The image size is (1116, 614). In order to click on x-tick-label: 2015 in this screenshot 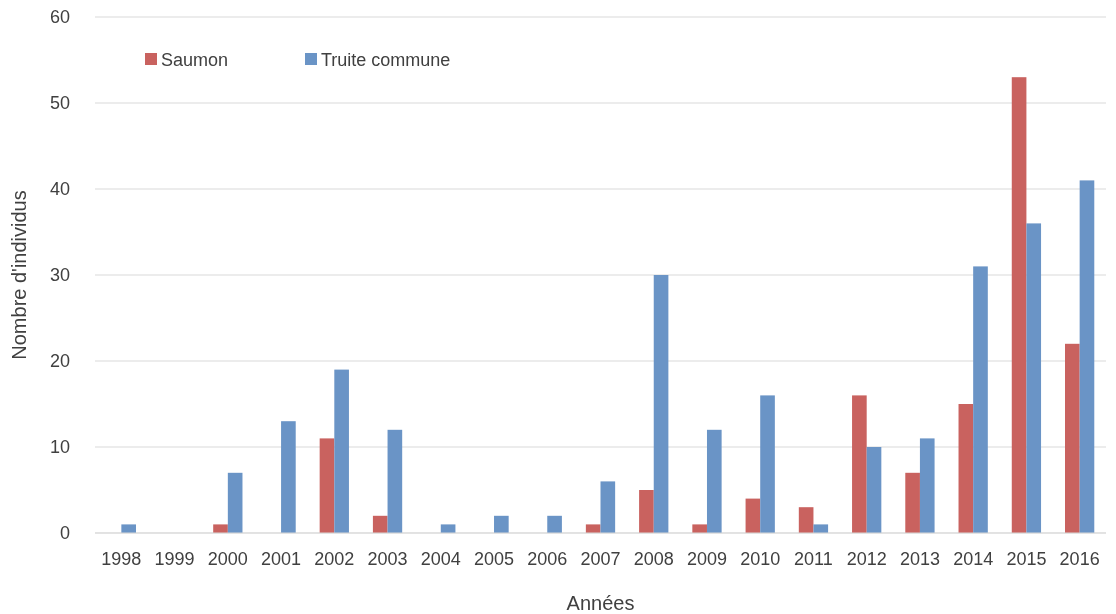, I will do `click(1026, 559)`.